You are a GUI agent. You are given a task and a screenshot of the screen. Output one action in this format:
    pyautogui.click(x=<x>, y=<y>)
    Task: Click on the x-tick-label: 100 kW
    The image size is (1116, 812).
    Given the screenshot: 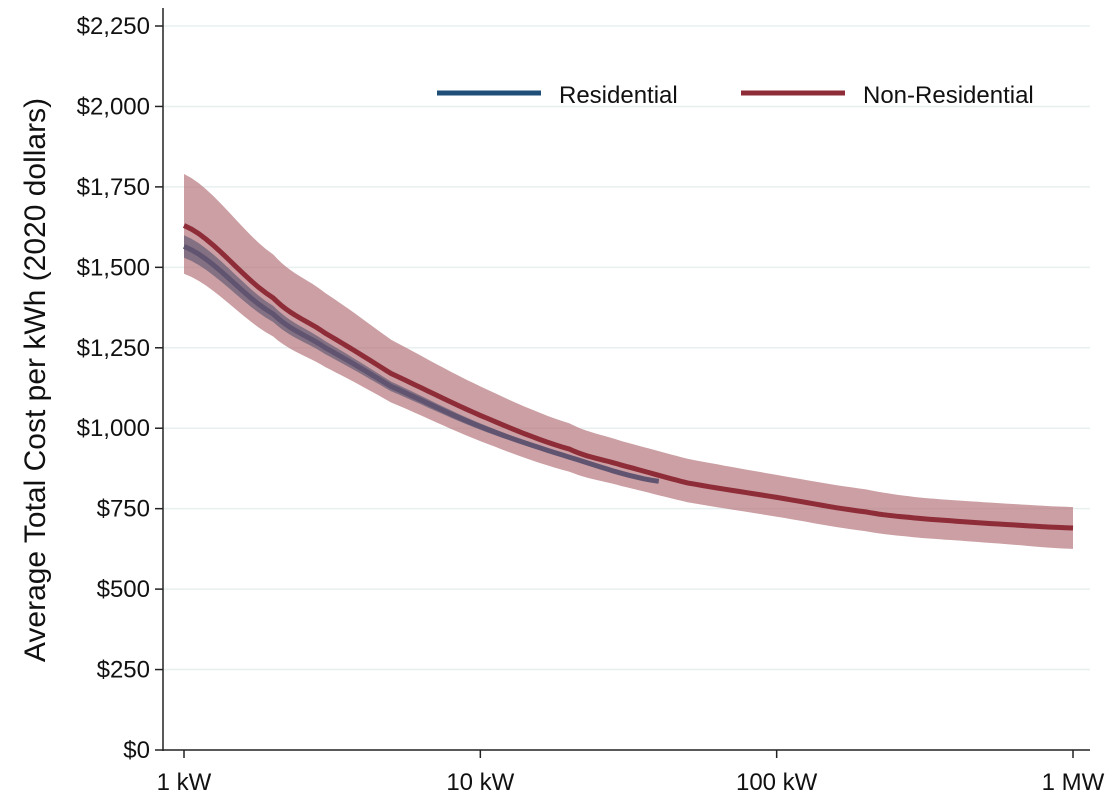 What is the action you would take?
    pyautogui.click(x=777, y=782)
    